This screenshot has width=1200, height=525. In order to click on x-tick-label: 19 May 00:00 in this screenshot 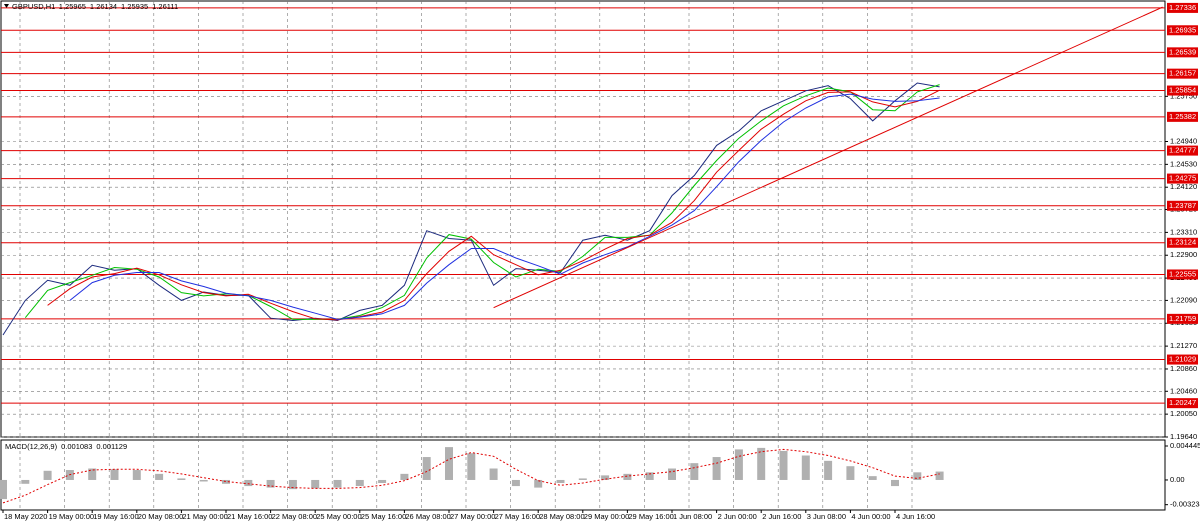, I will do `click(71, 516)`.